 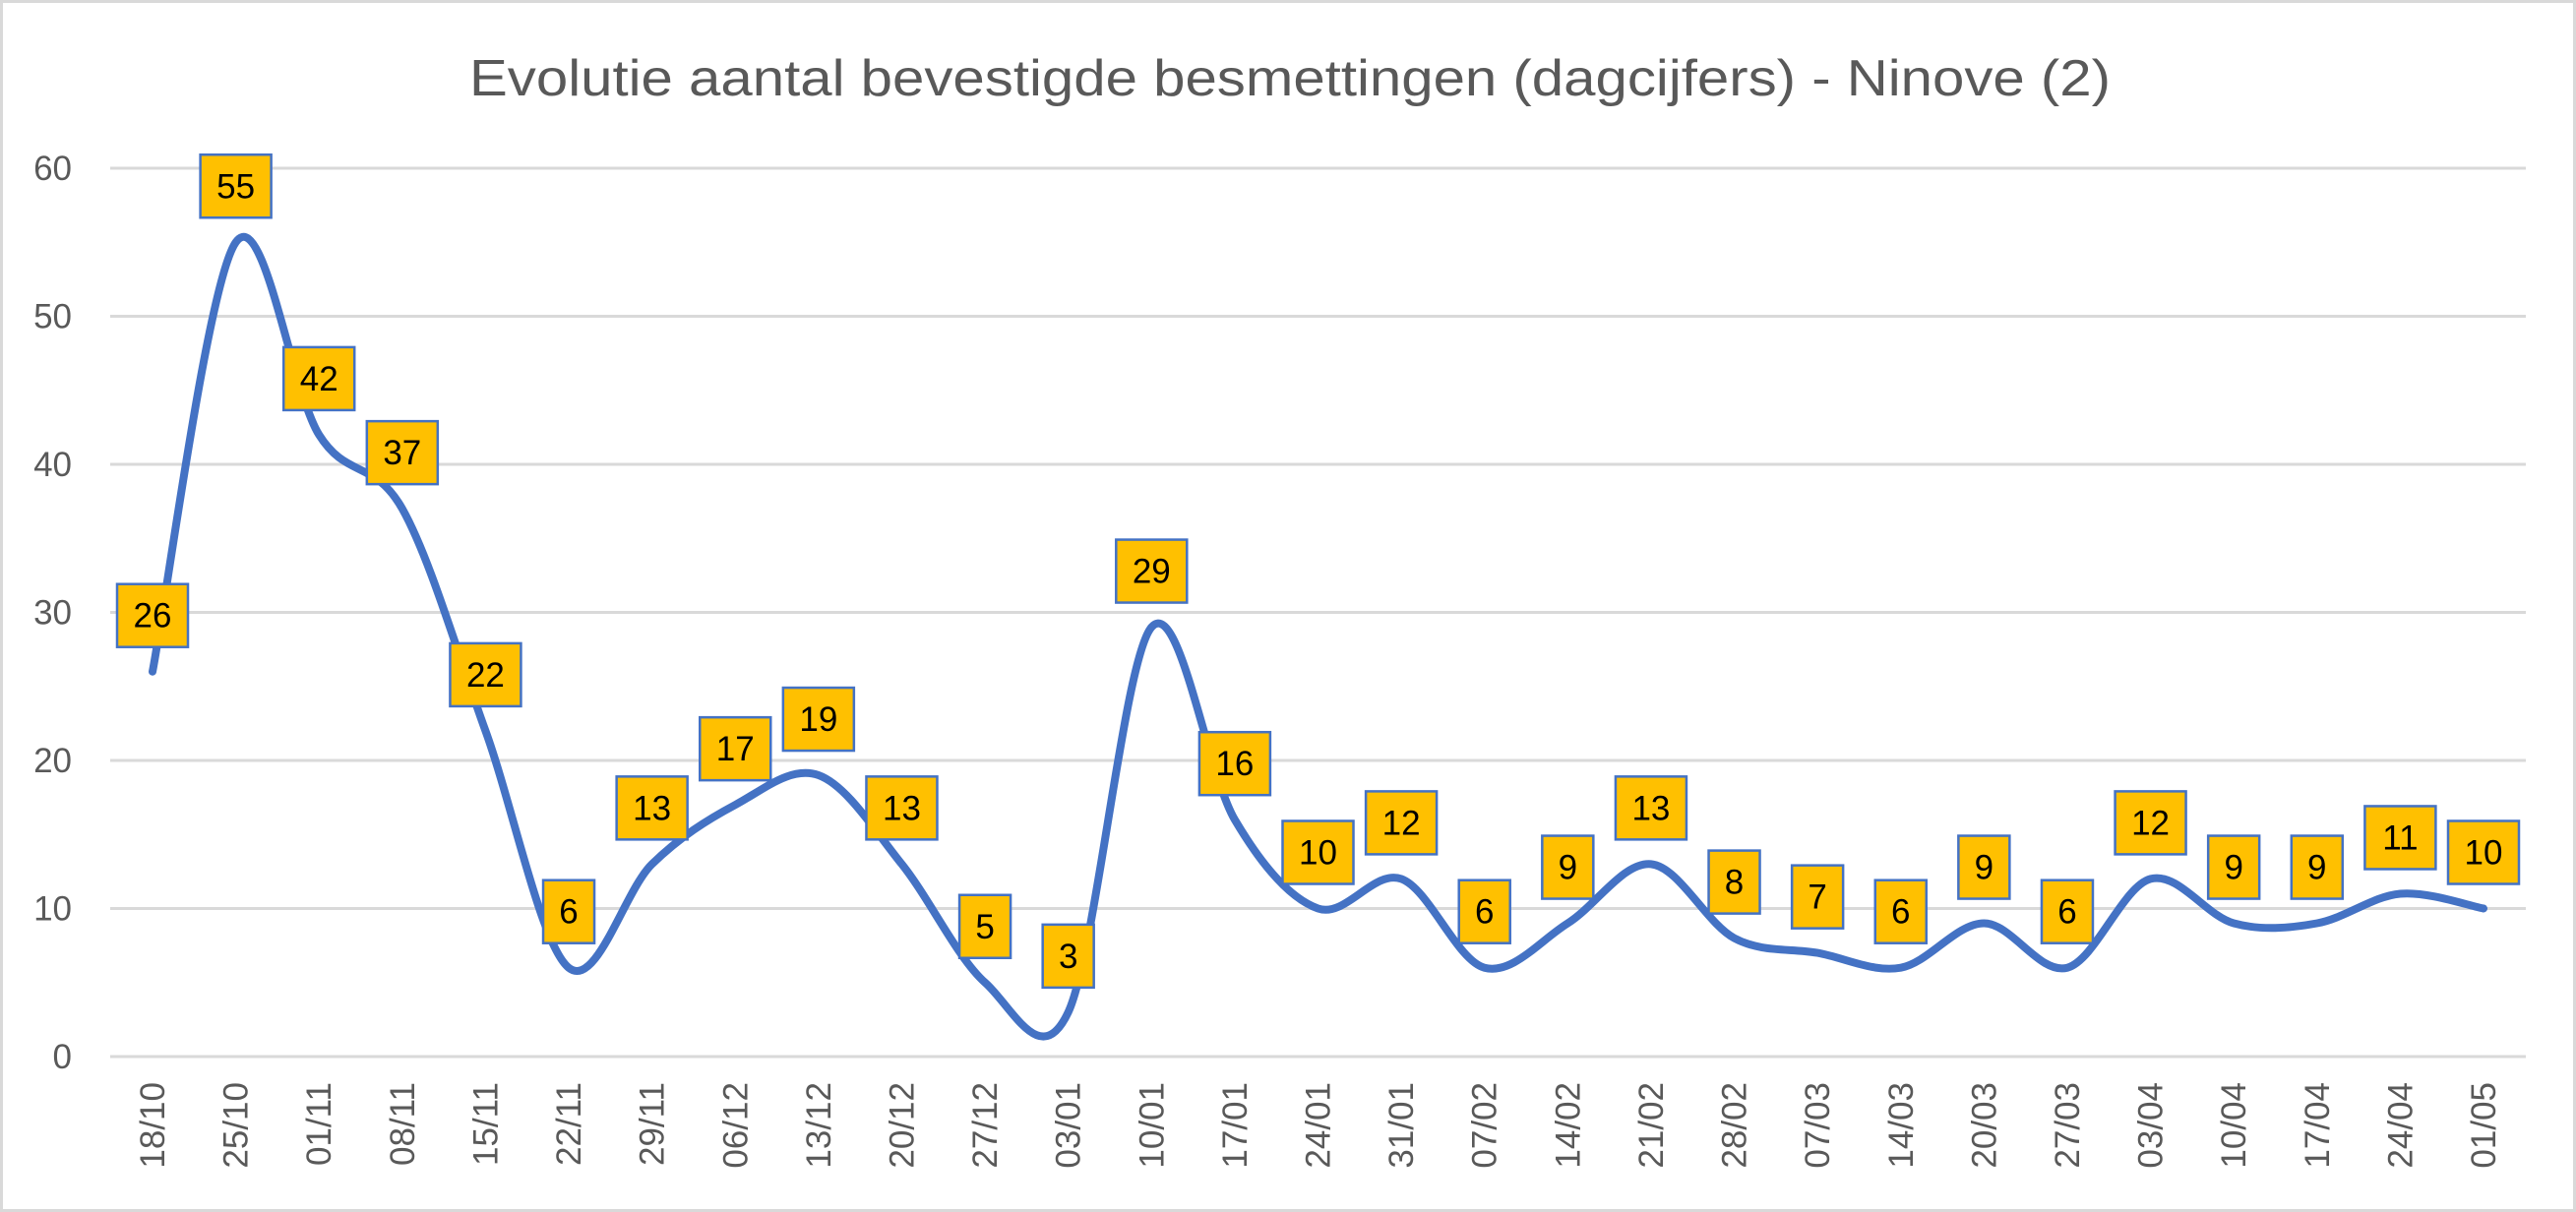 I want to click on data-label: 29, so click(x=1152, y=571).